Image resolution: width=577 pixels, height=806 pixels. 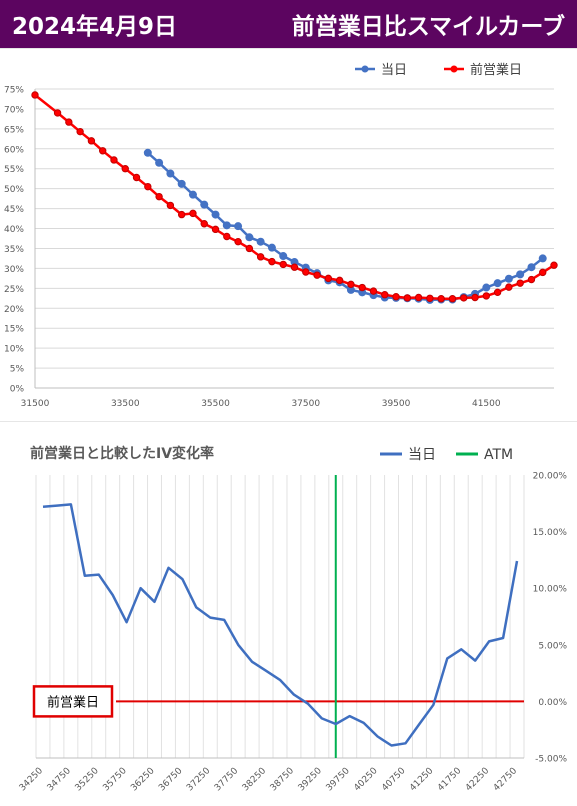 I want to click on x-tick-label: 41250, so click(x=422, y=780).